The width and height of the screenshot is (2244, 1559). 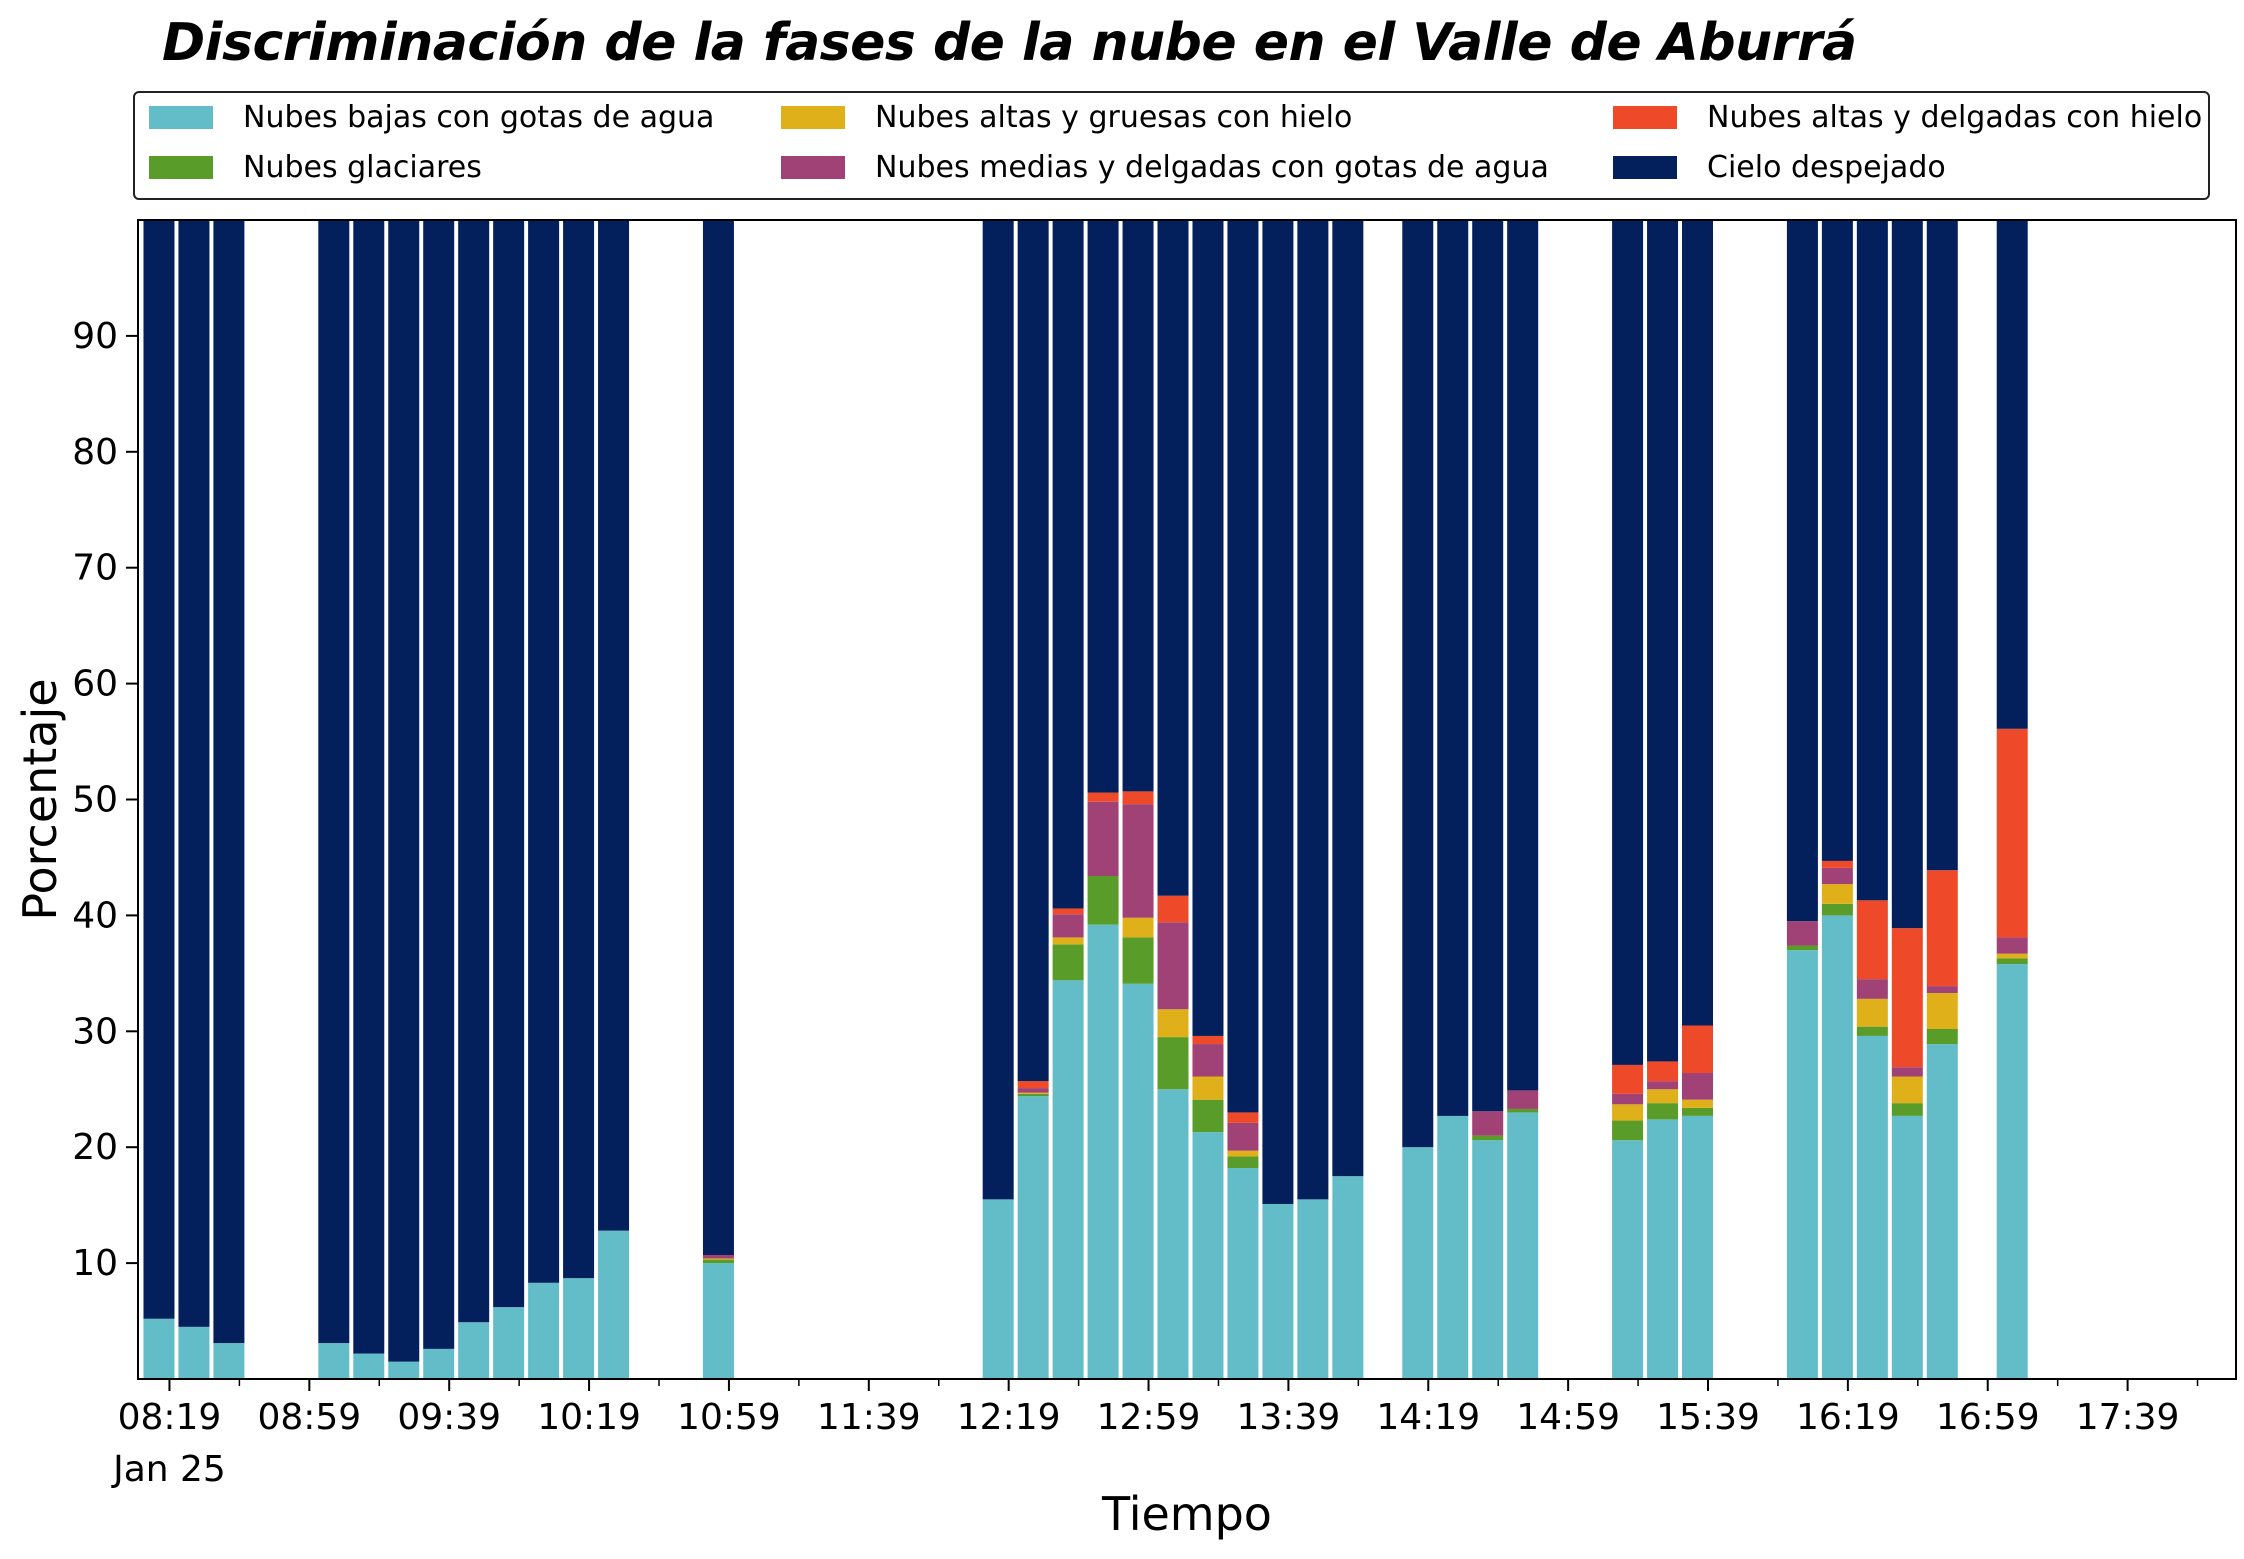 I want to click on y-tick-label: 20, so click(x=95, y=1147).